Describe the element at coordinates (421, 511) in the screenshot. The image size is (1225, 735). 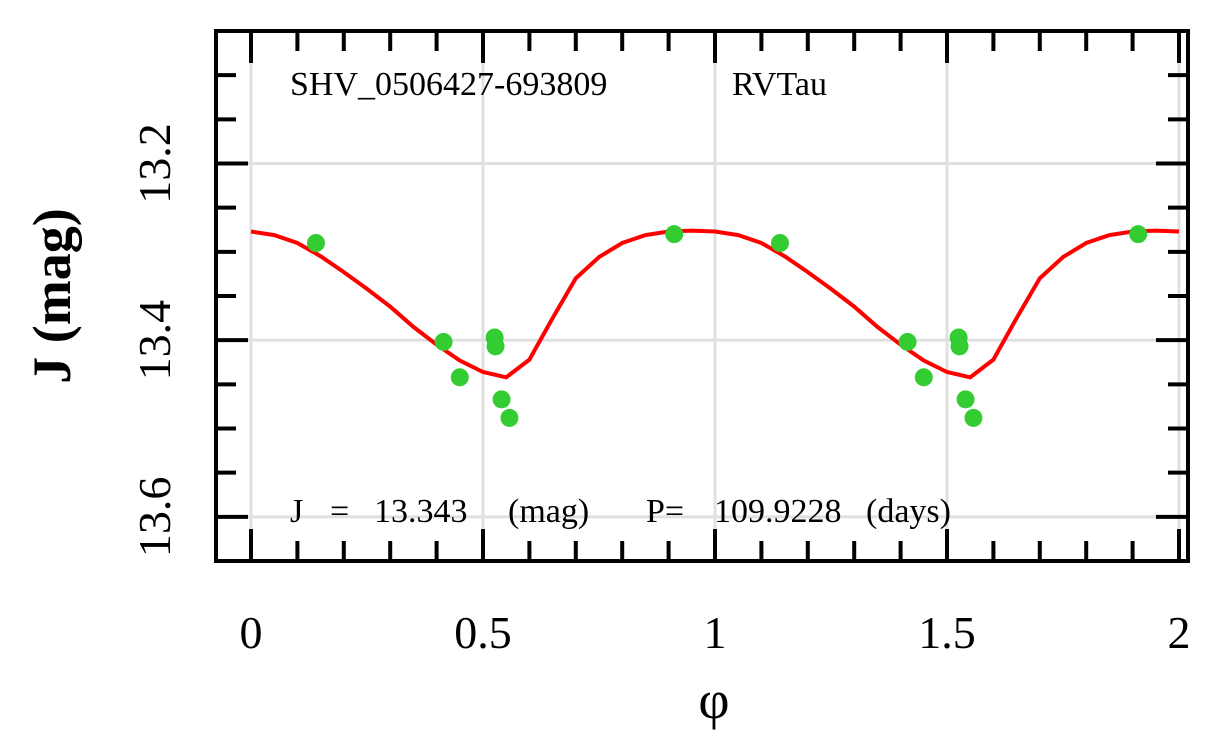
I see `annotation-j-value: 13.343` at that location.